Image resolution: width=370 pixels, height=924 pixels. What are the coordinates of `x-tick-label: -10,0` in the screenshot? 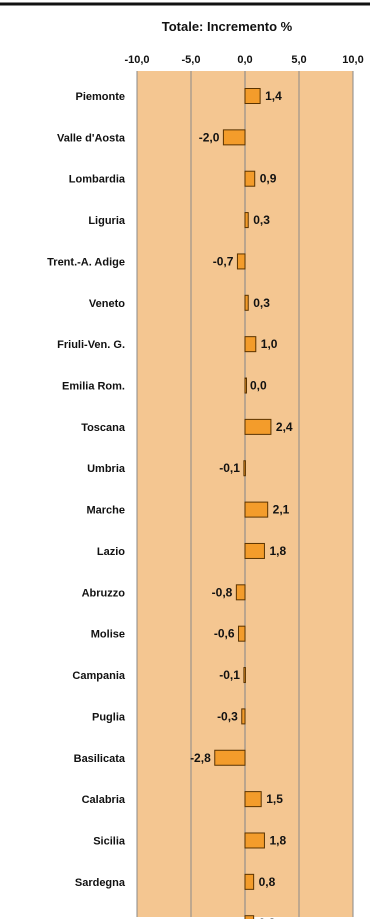 It's located at (136, 60).